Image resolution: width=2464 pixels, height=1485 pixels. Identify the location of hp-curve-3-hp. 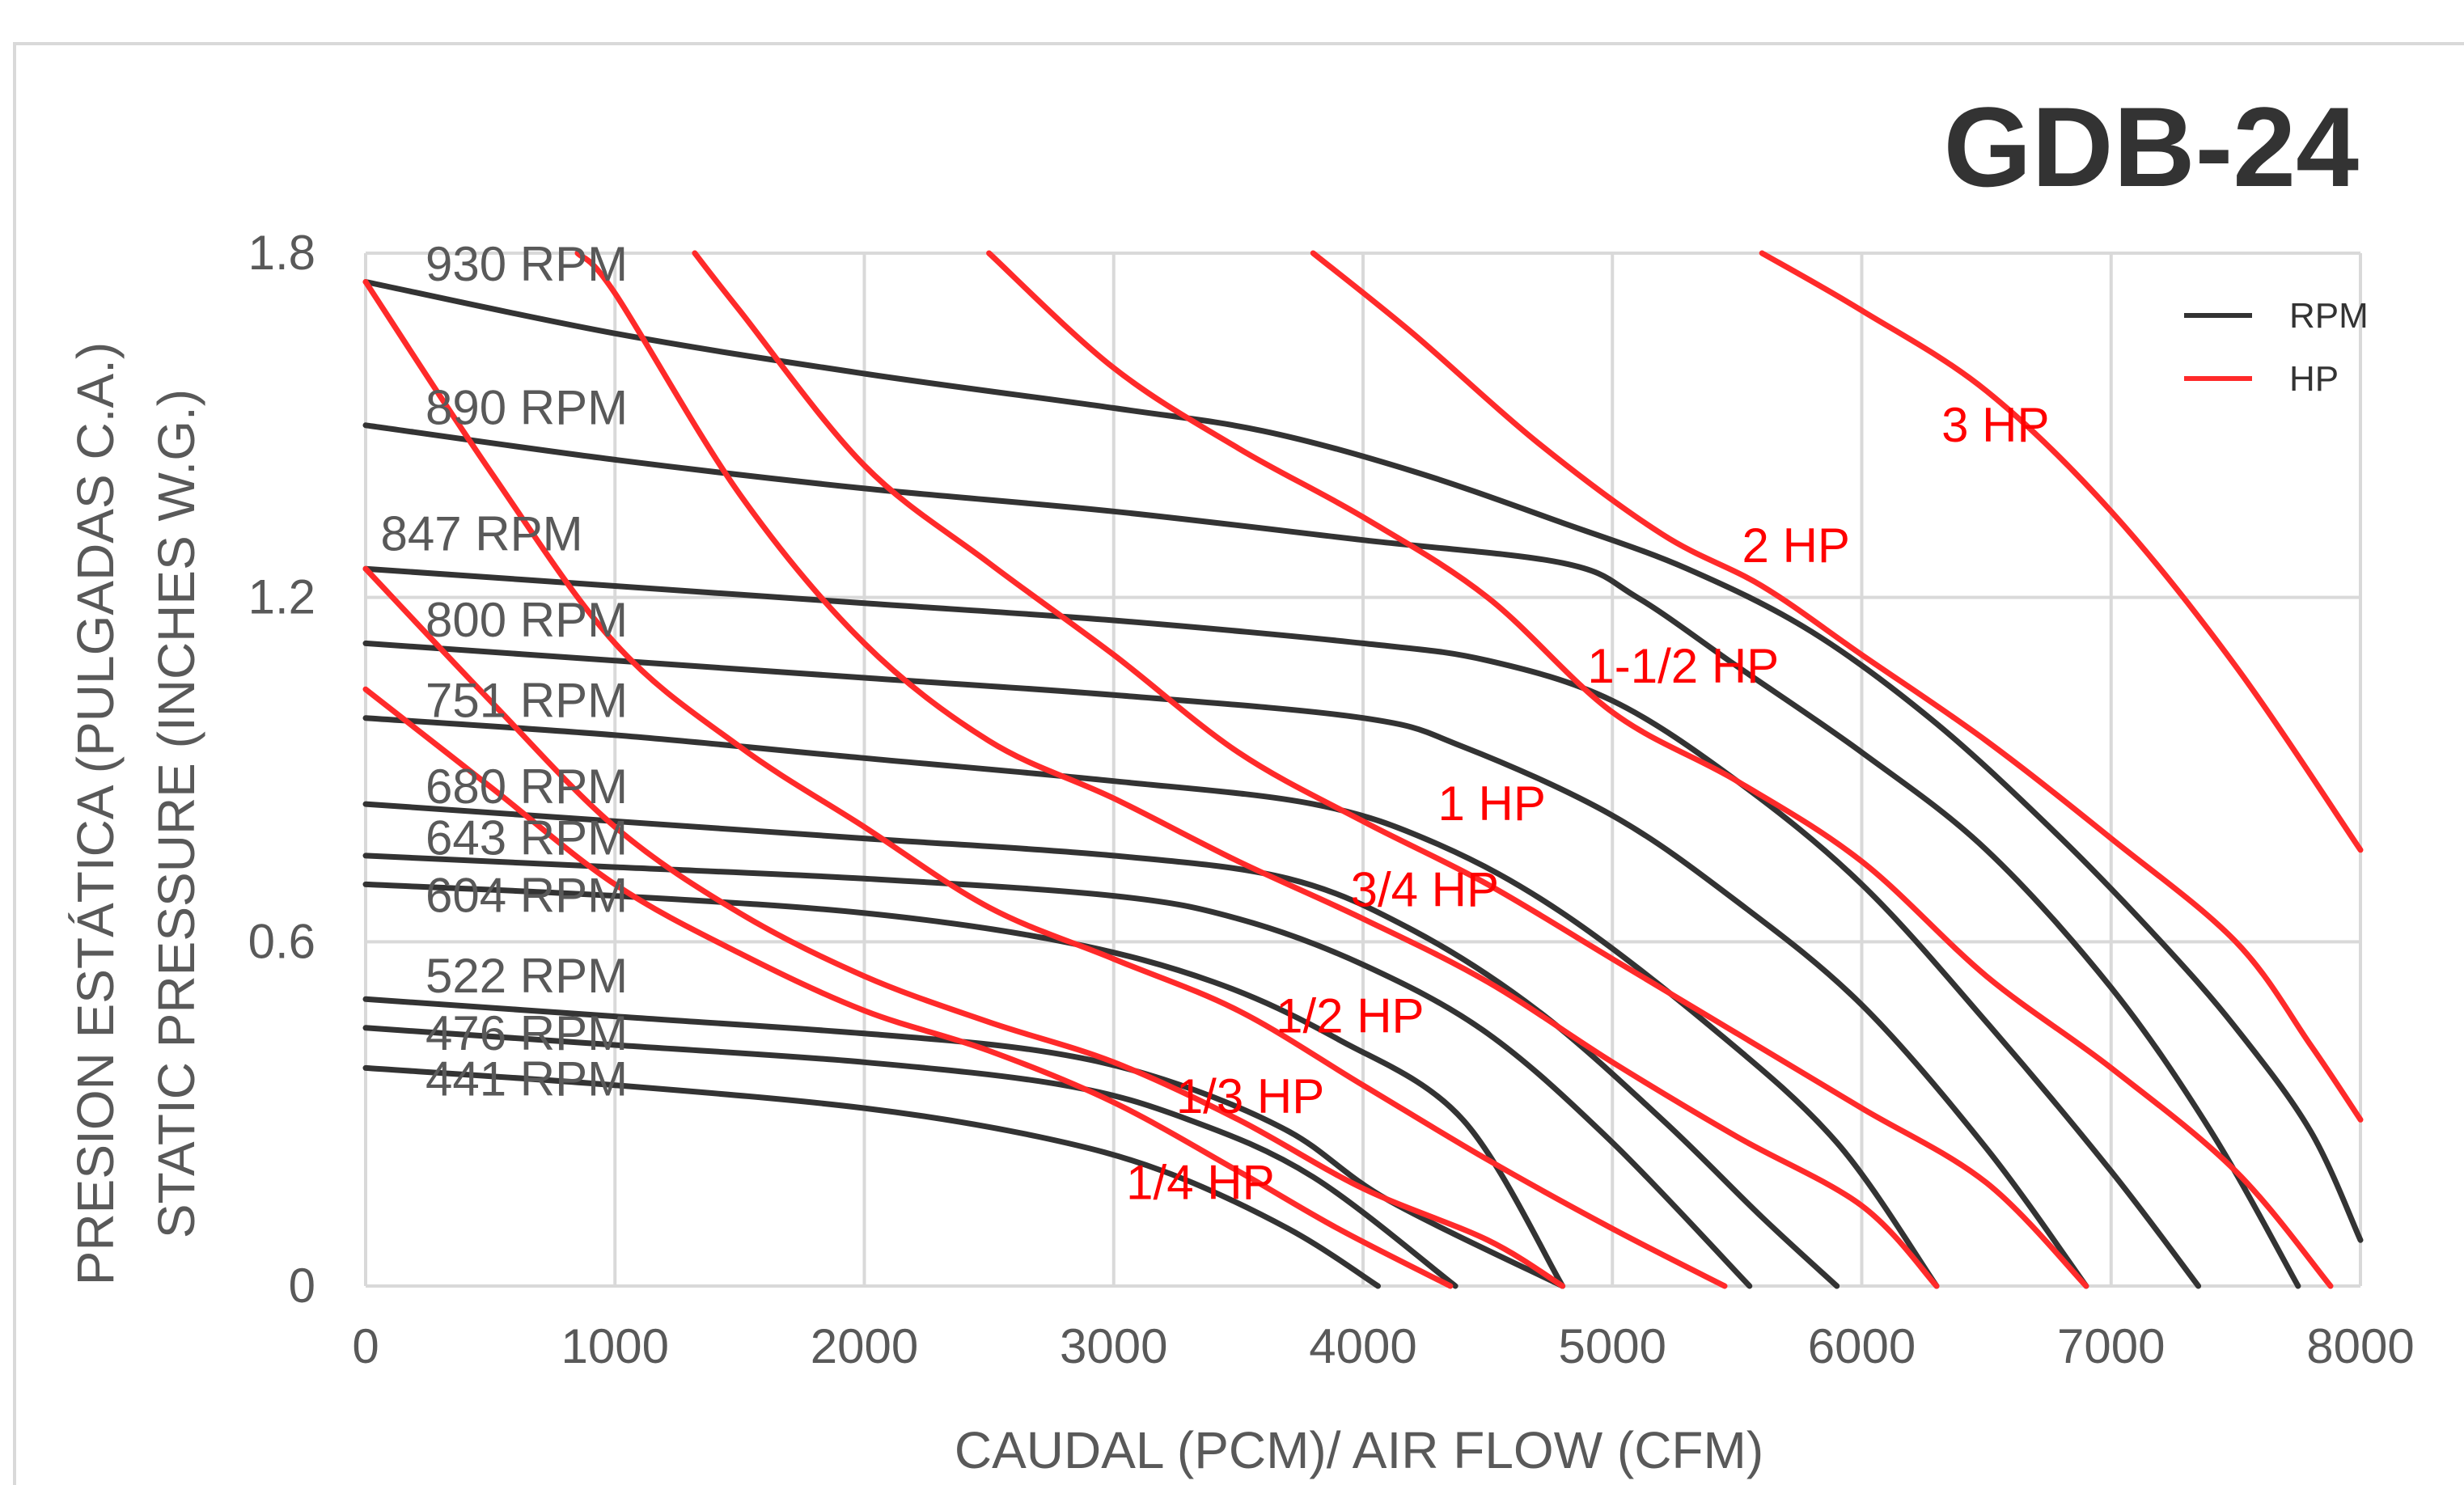
(2061, 551).